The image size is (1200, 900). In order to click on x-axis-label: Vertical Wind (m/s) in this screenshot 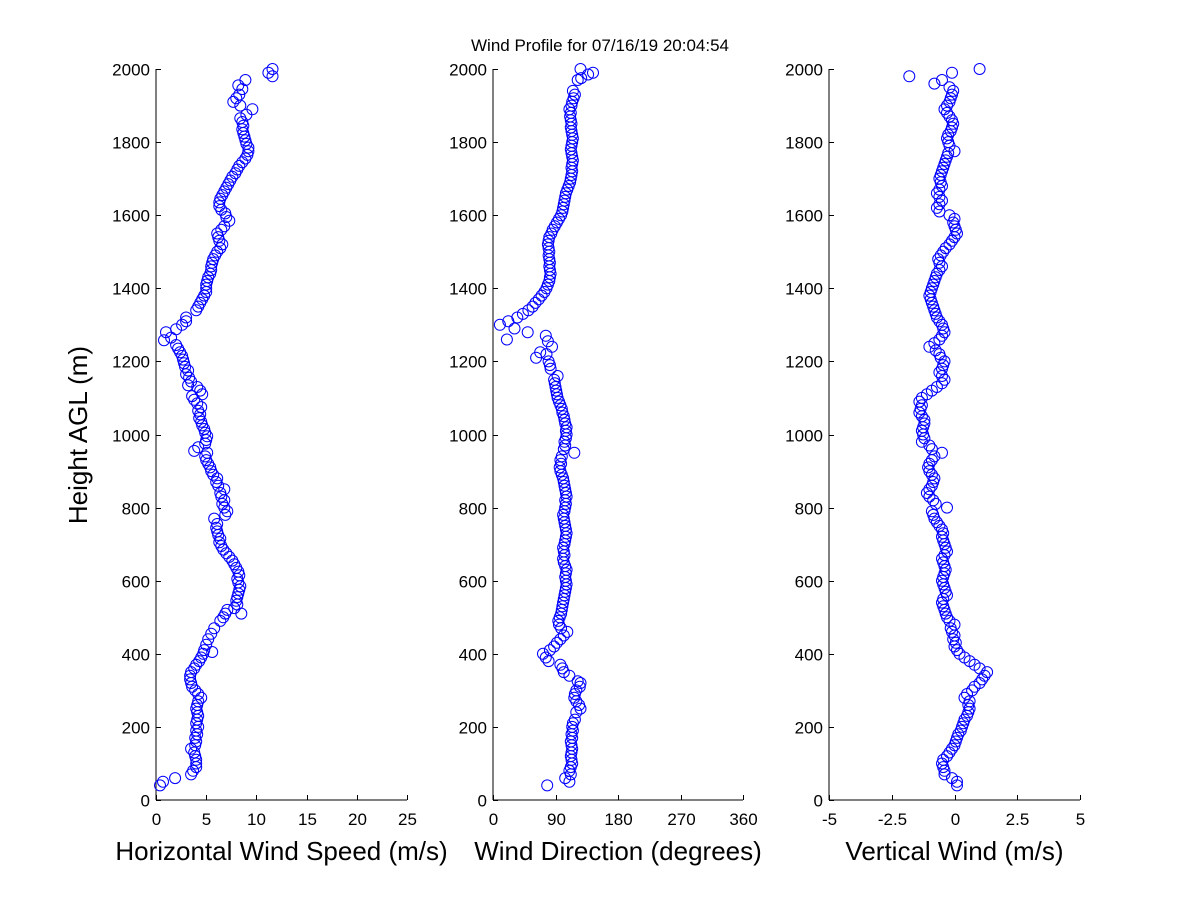, I will do `click(954, 851)`.